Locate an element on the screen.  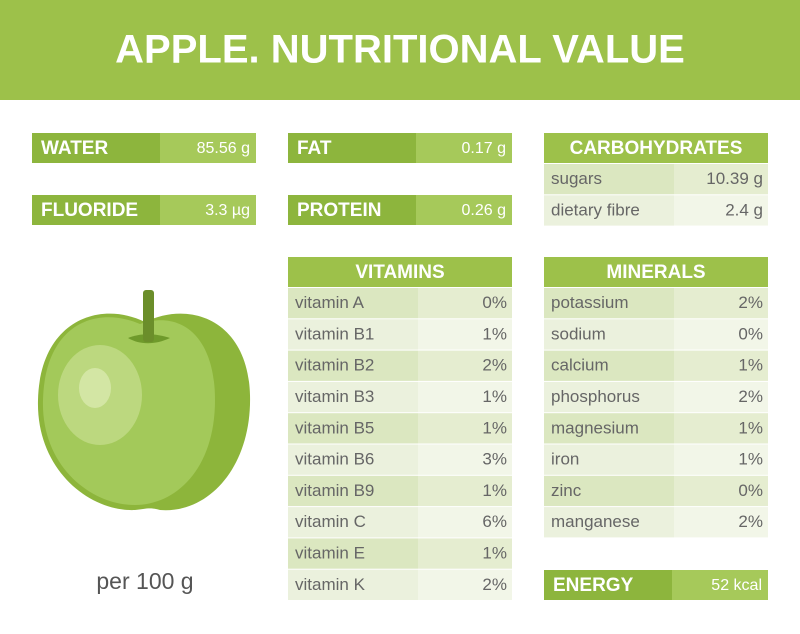
row-label: phosphorus is located at coordinates (595, 396).